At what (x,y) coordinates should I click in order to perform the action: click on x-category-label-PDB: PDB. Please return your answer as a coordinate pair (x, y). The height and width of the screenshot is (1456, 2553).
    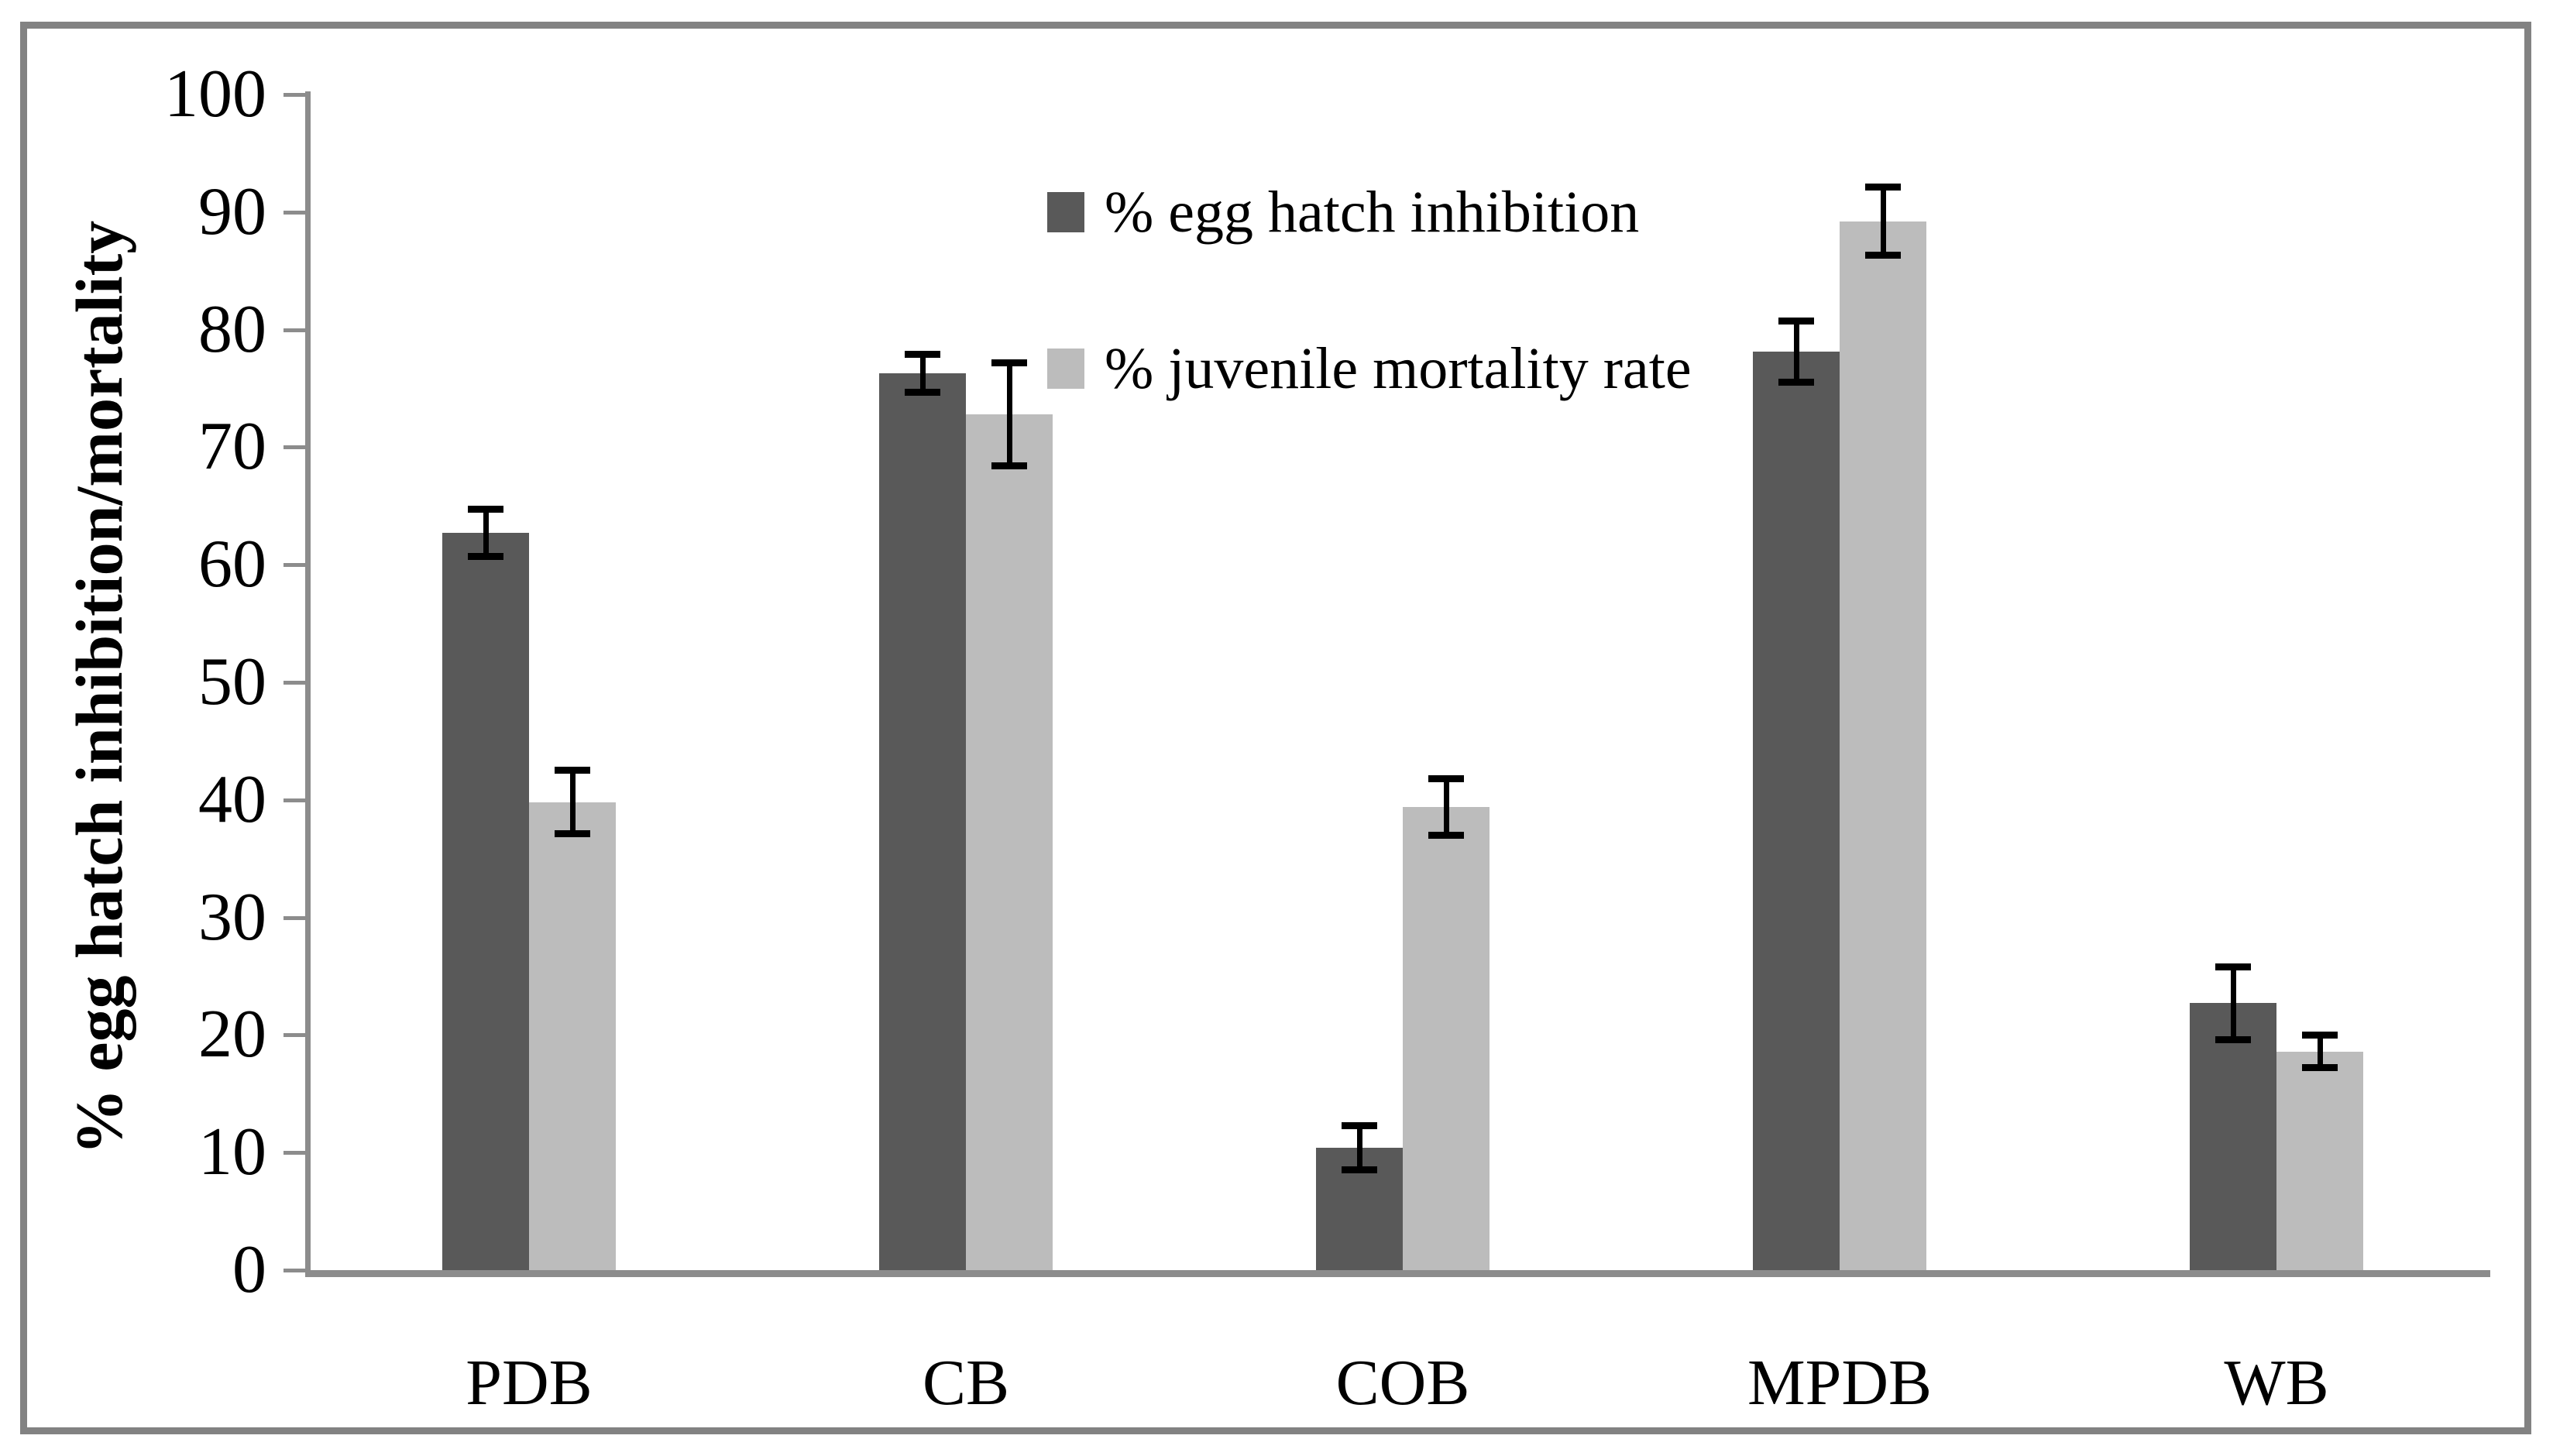
    Looking at the image, I should click on (529, 1383).